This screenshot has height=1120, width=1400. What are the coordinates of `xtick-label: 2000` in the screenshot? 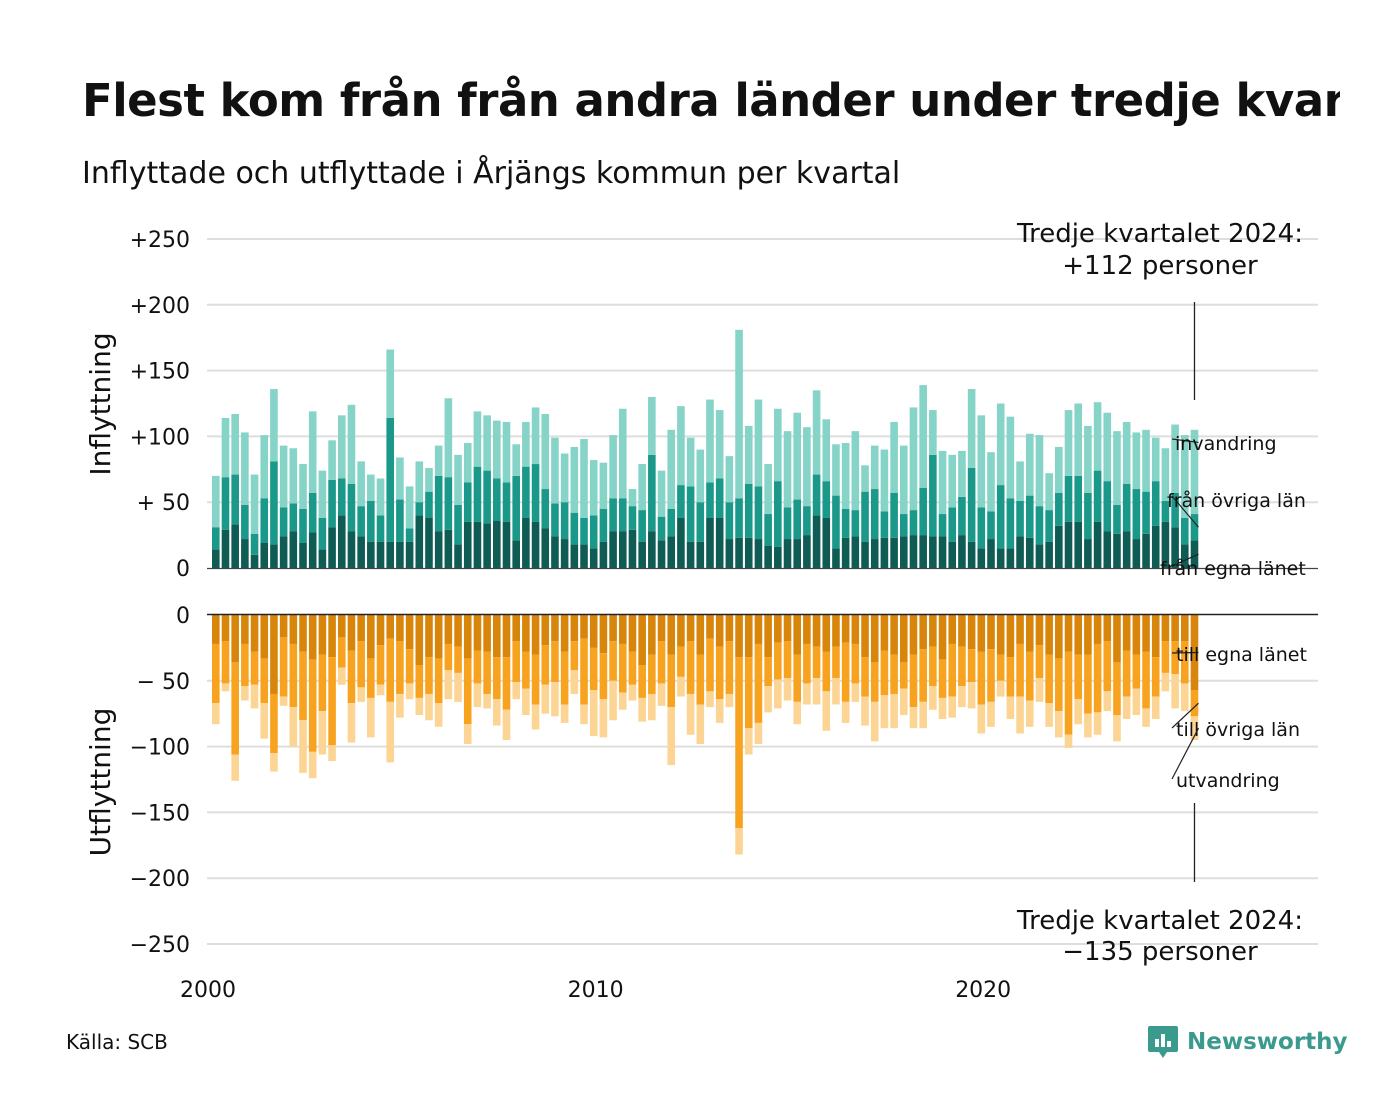 It's located at (208, 990).